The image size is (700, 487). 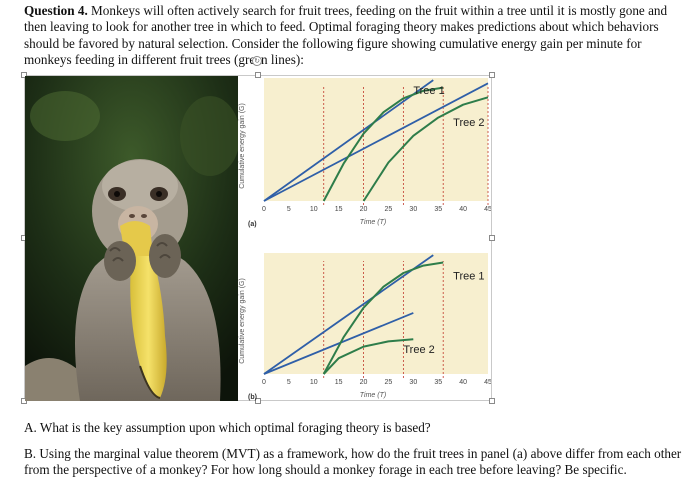 What do you see at coordinates (428, 91) in the screenshot?
I see `panel-a-tree-label-1: Tree 1` at bounding box center [428, 91].